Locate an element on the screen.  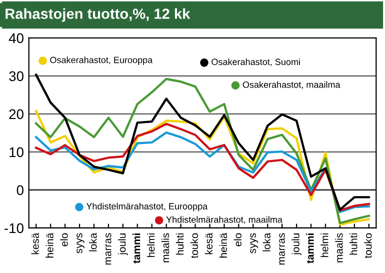
chart-title: Rahastojen tuotto,%, 12 kk is located at coordinates (98, 15).